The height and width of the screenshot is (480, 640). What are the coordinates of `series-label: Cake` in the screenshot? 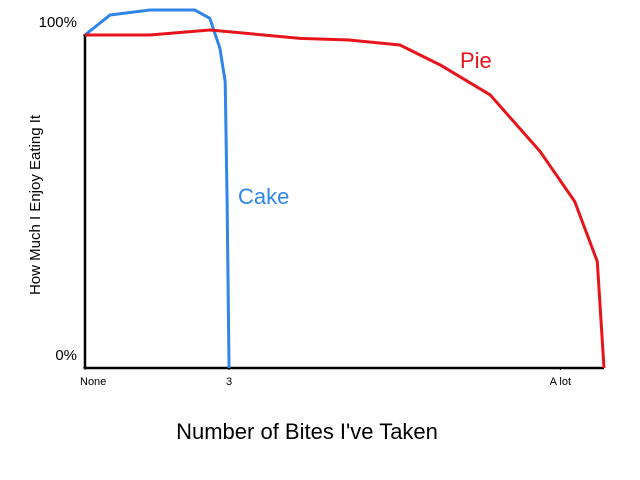 It's located at (263, 196).